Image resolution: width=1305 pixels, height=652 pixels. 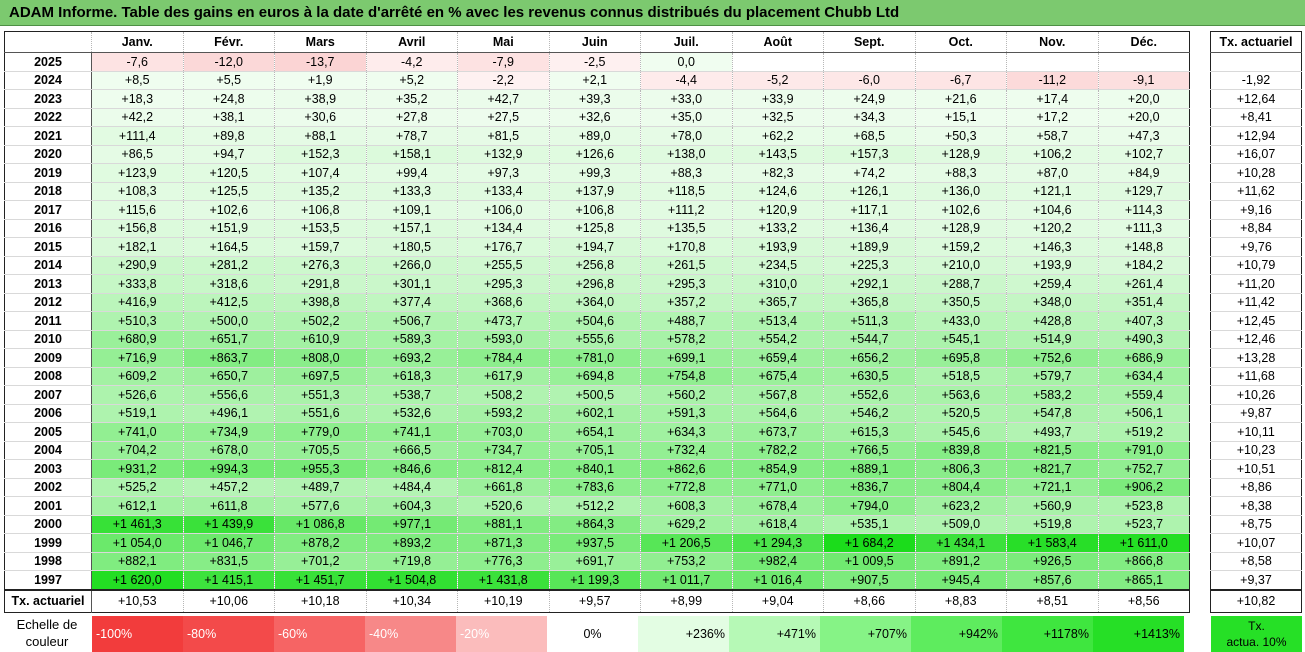 What do you see at coordinates (594, 580) in the screenshot?
I see `gain-cell: +1 199,3` at bounding box center [594, 580].